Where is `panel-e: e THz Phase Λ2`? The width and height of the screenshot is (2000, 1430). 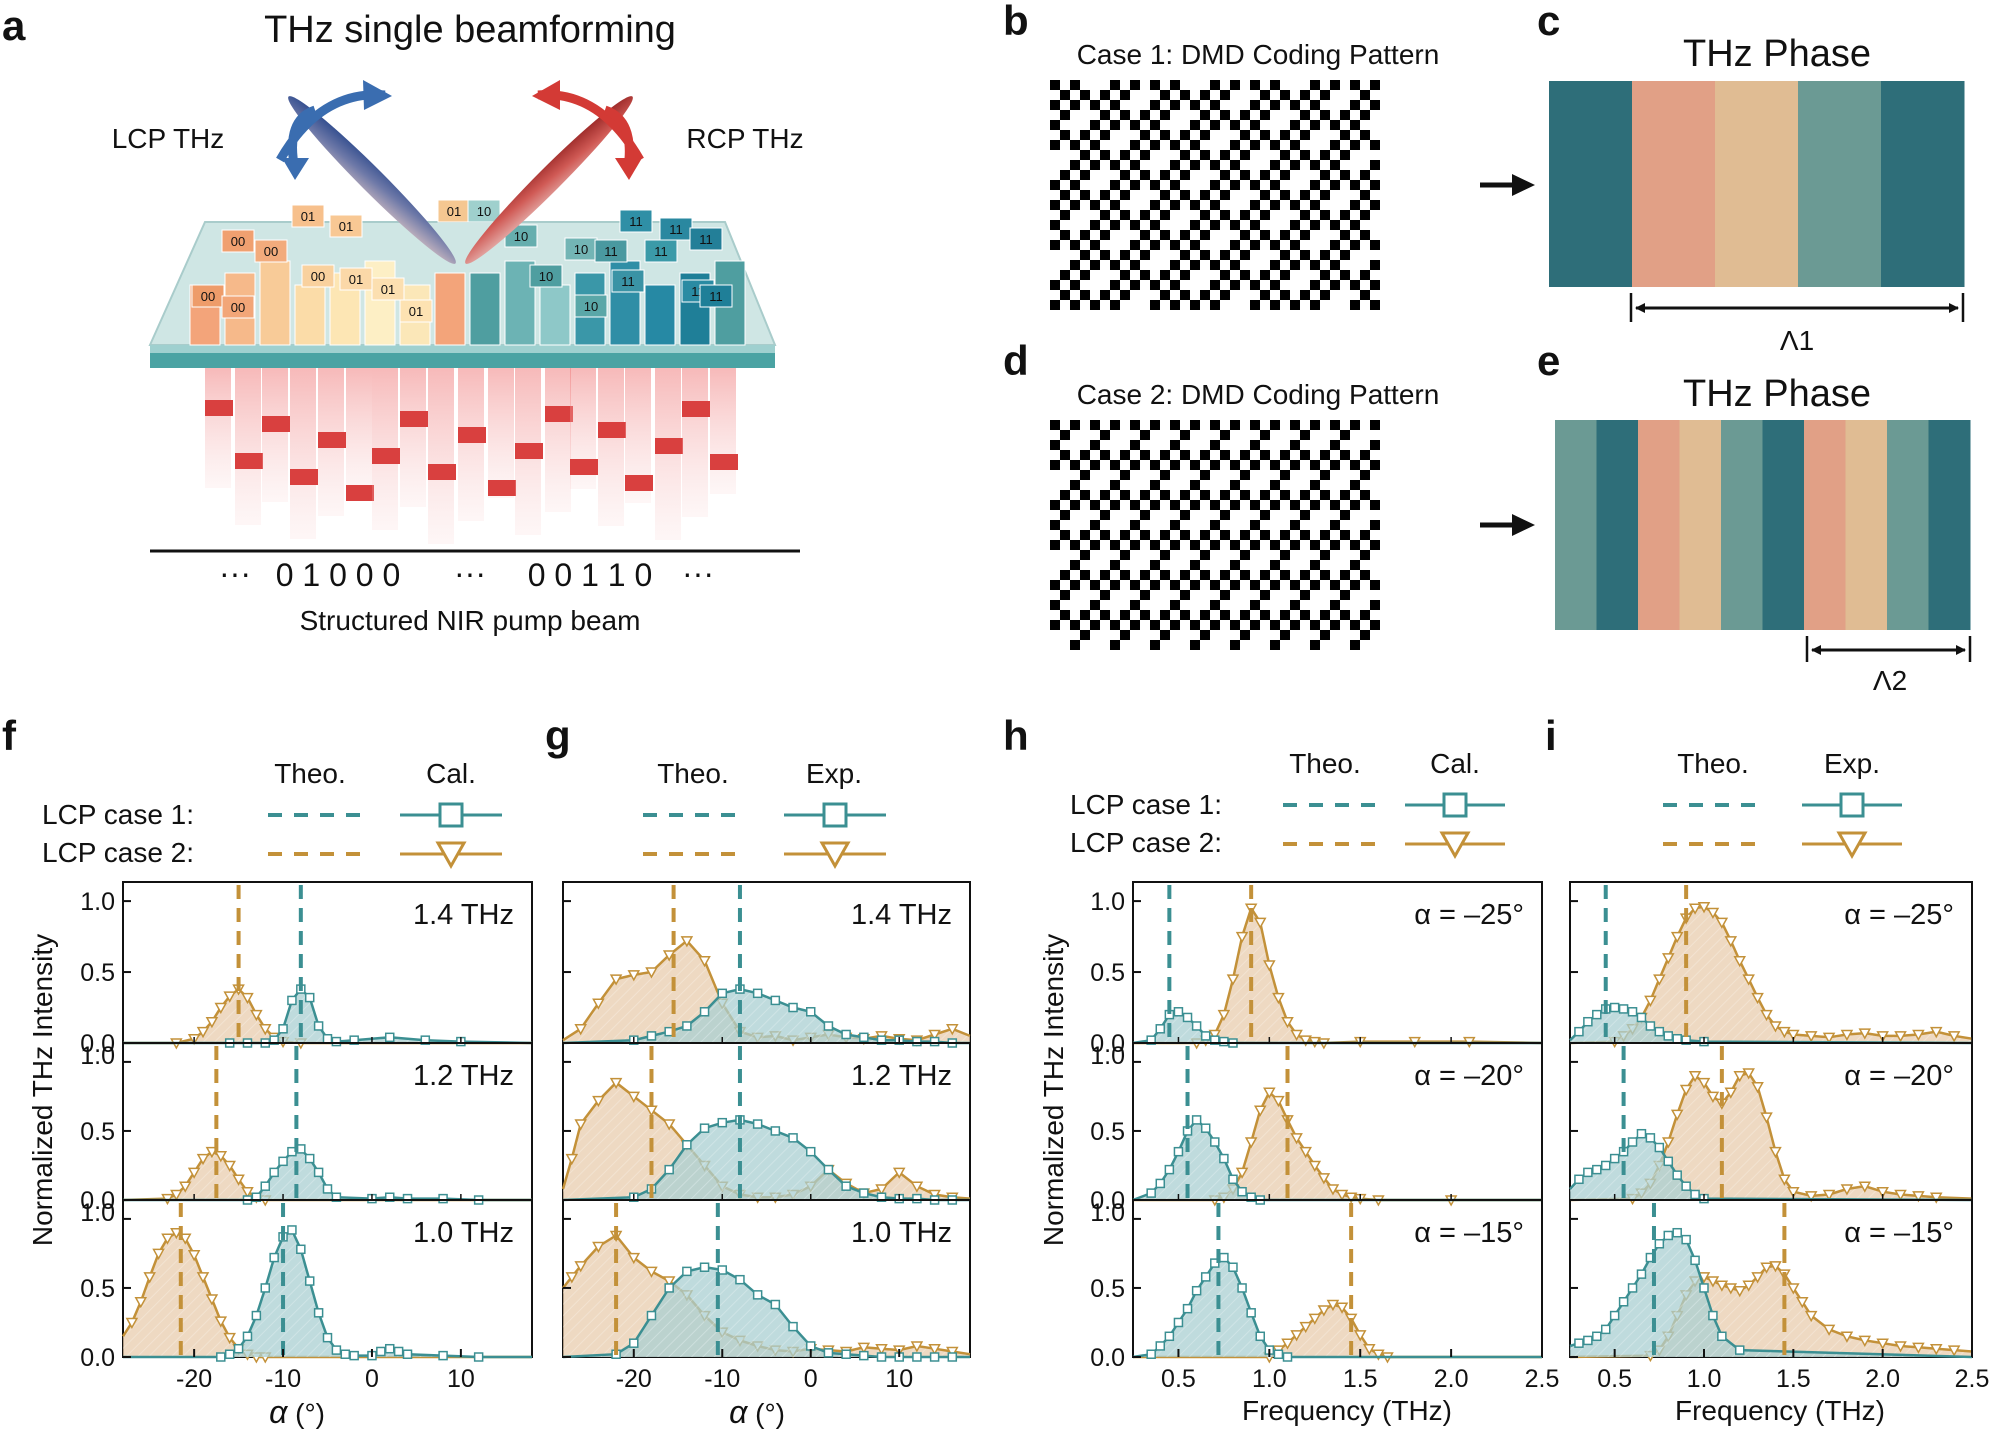 panel-e: e THz Phase Λ2 is located at coordinates (1754, 516).